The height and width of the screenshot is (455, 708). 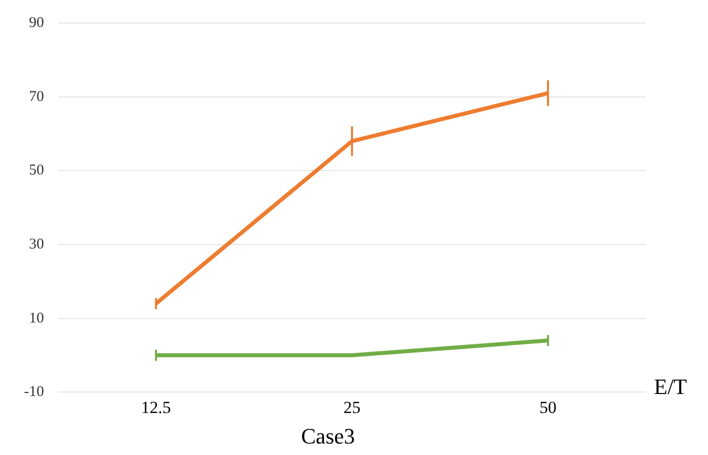 What do you see at coordinates (156, 407) in the screenshot?
I see `x-tick-label: 12.5` at bounding box center [156, 407].